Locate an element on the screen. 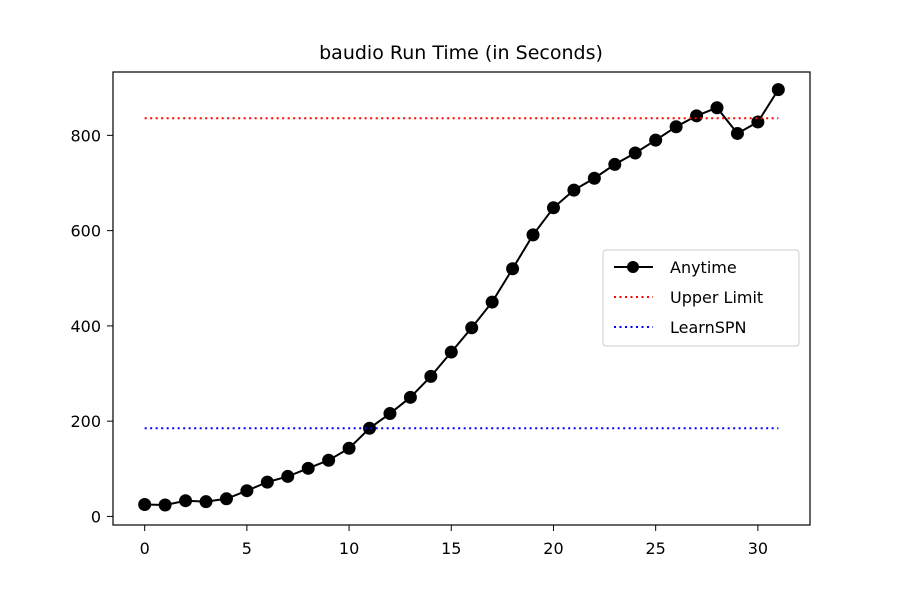 This screenshot has height=600, width=900. y-tick-label: 400 is located at coordinates (85, 326).